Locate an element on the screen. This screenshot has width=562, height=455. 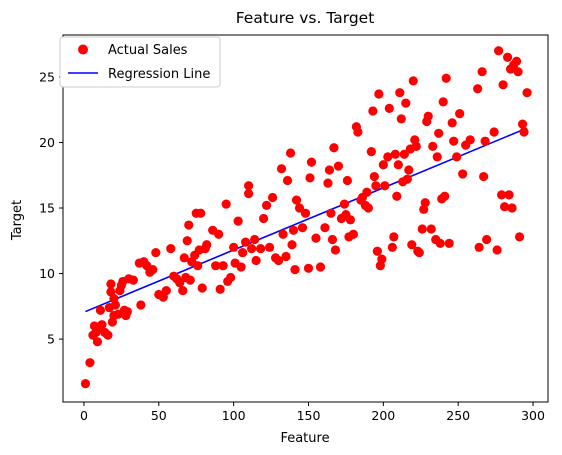
y-tick-label: 15 is located at coordinates (47, 208).